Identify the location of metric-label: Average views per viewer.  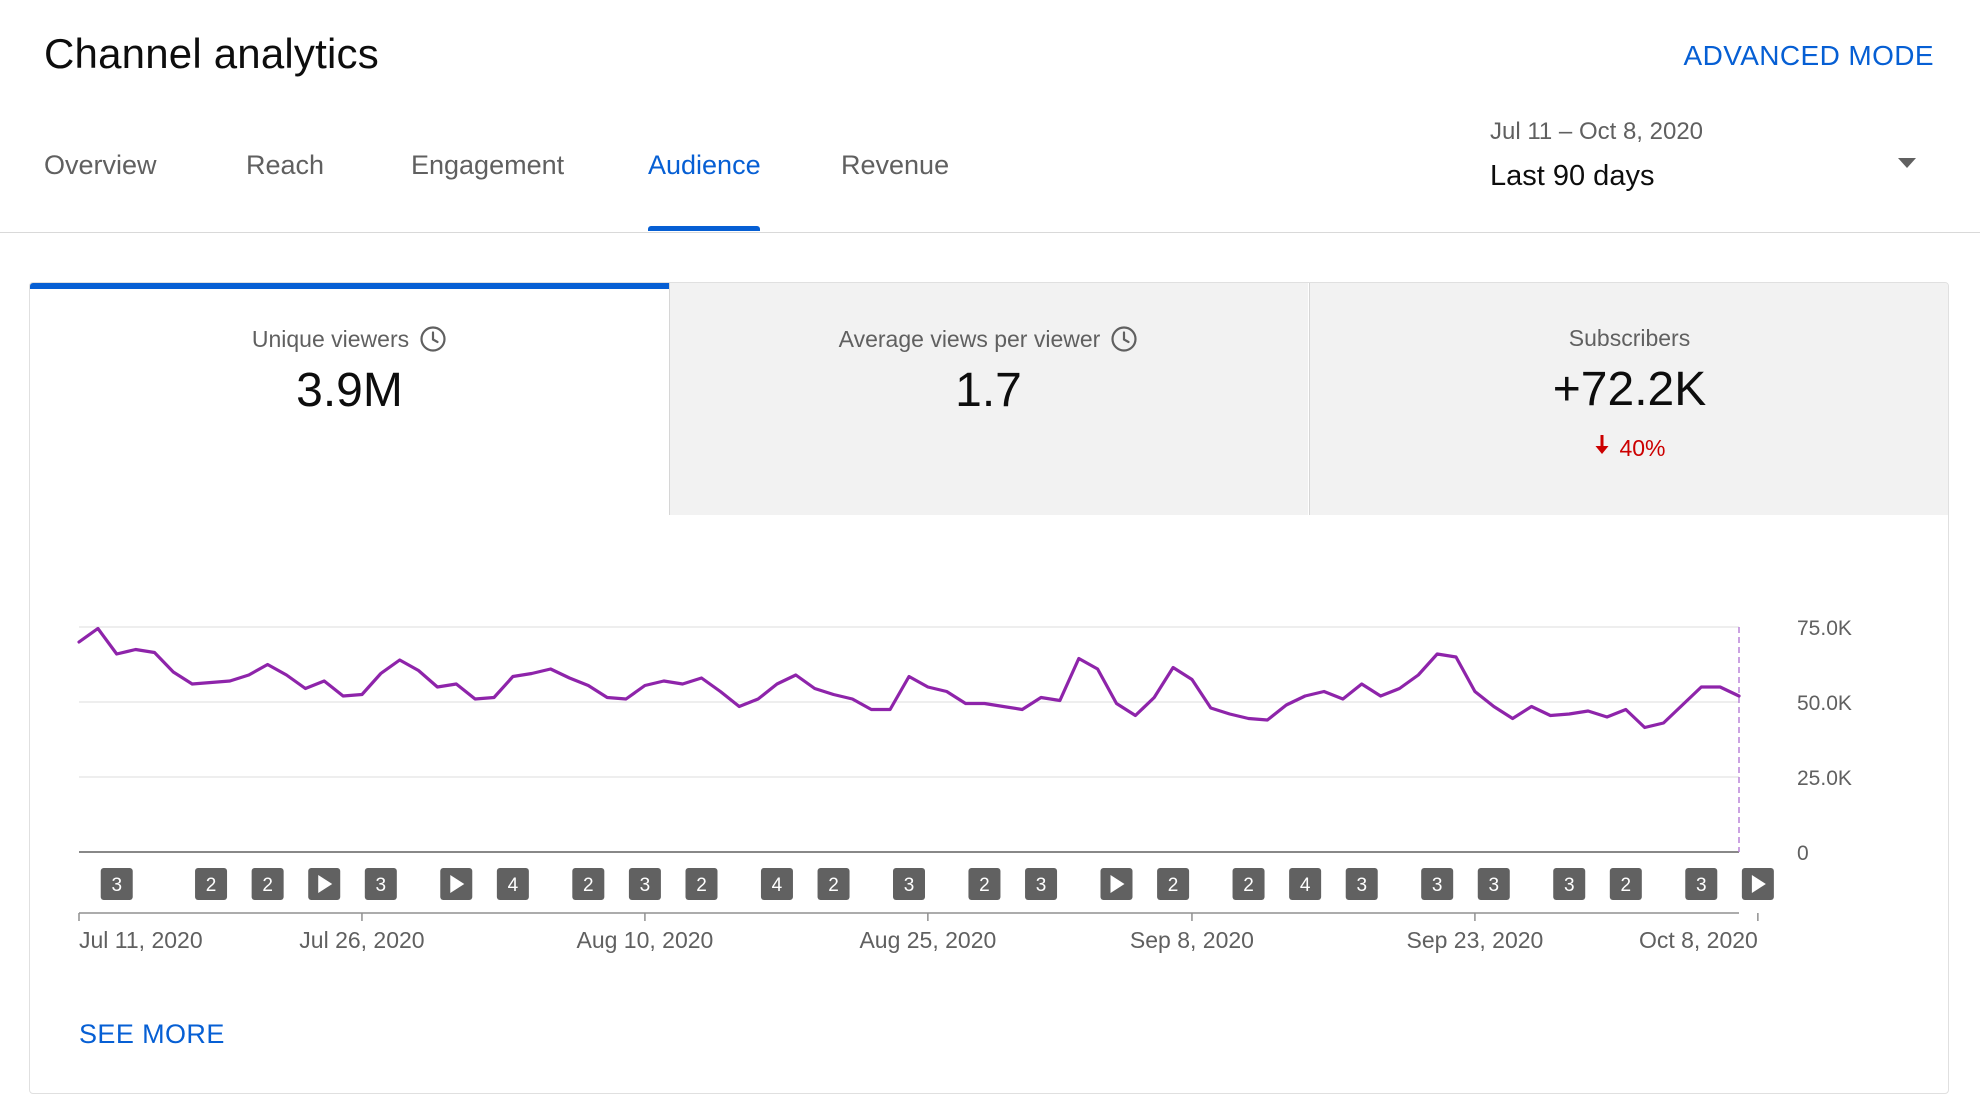
(969, 338).